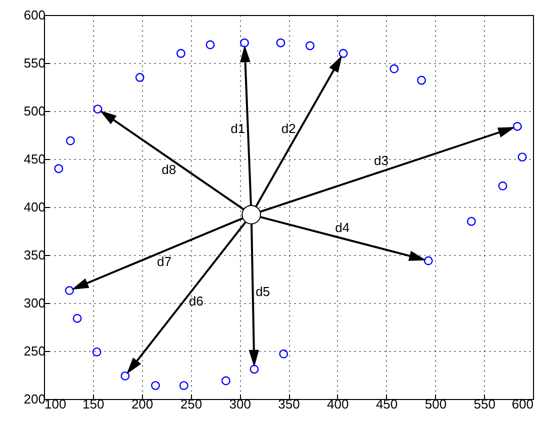  What do you see at coordinates (35, 15) in the screenshot?
I see `y-tick-label: 600` at bounding box center [35, 15].